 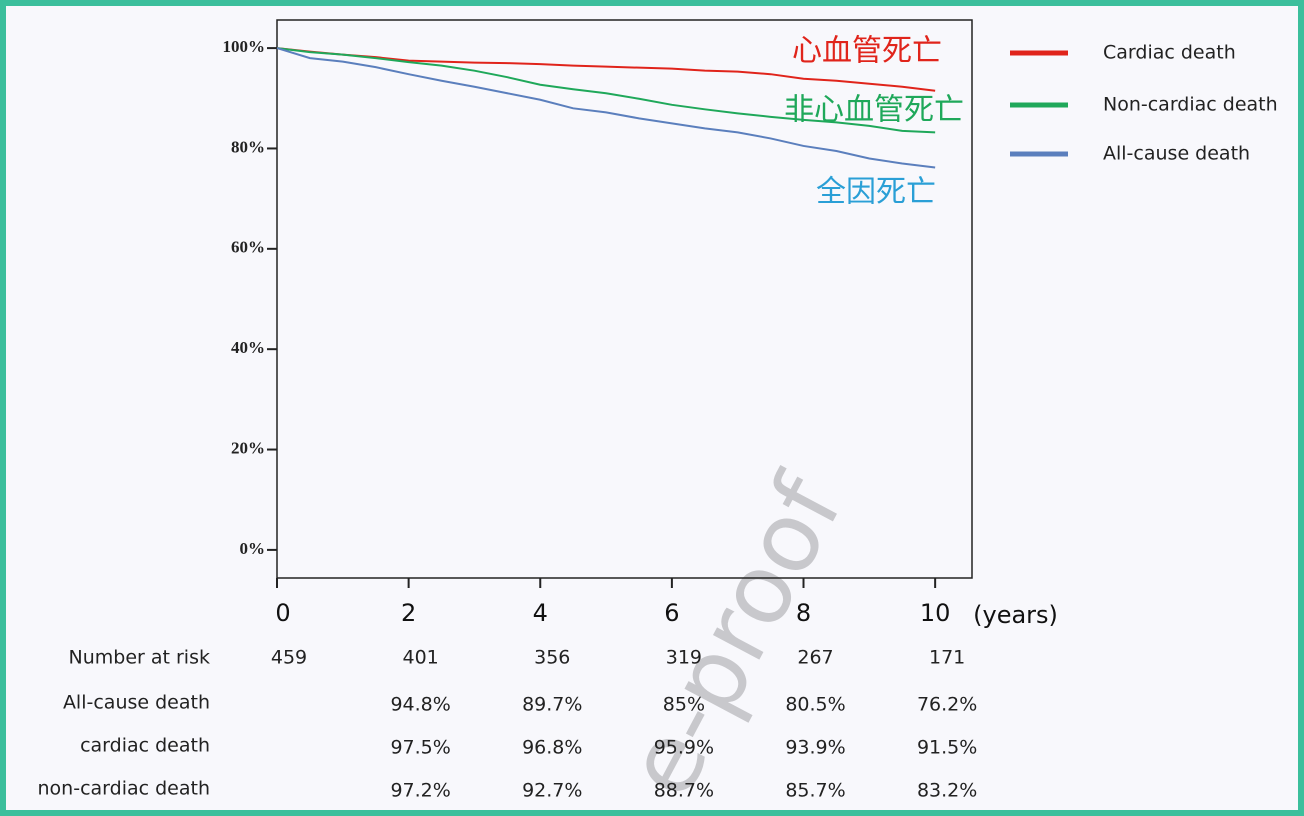 I want to click on x-tick-label: 6, so click(x=671, y=613).